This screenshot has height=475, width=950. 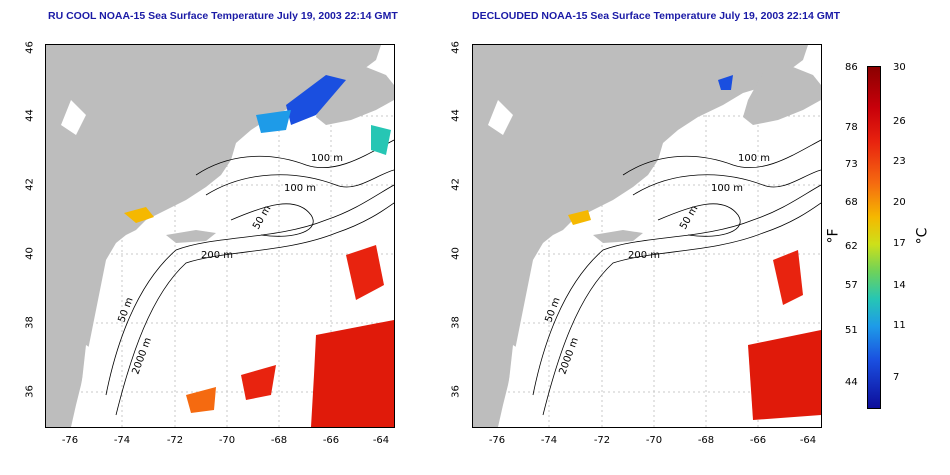 What do you see at coordinates (899, 67) in the screenshot?
I see `celsius-tick: 30` at bounding box center [899, 67].